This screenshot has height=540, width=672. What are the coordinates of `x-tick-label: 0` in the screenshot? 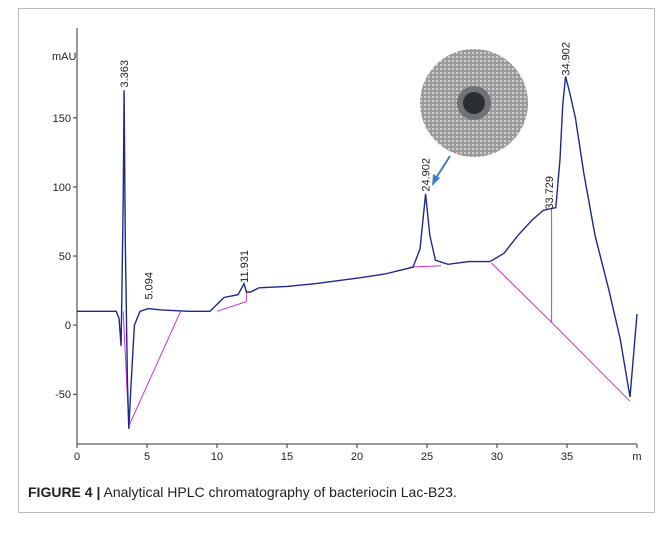 It's located at (77, 457).